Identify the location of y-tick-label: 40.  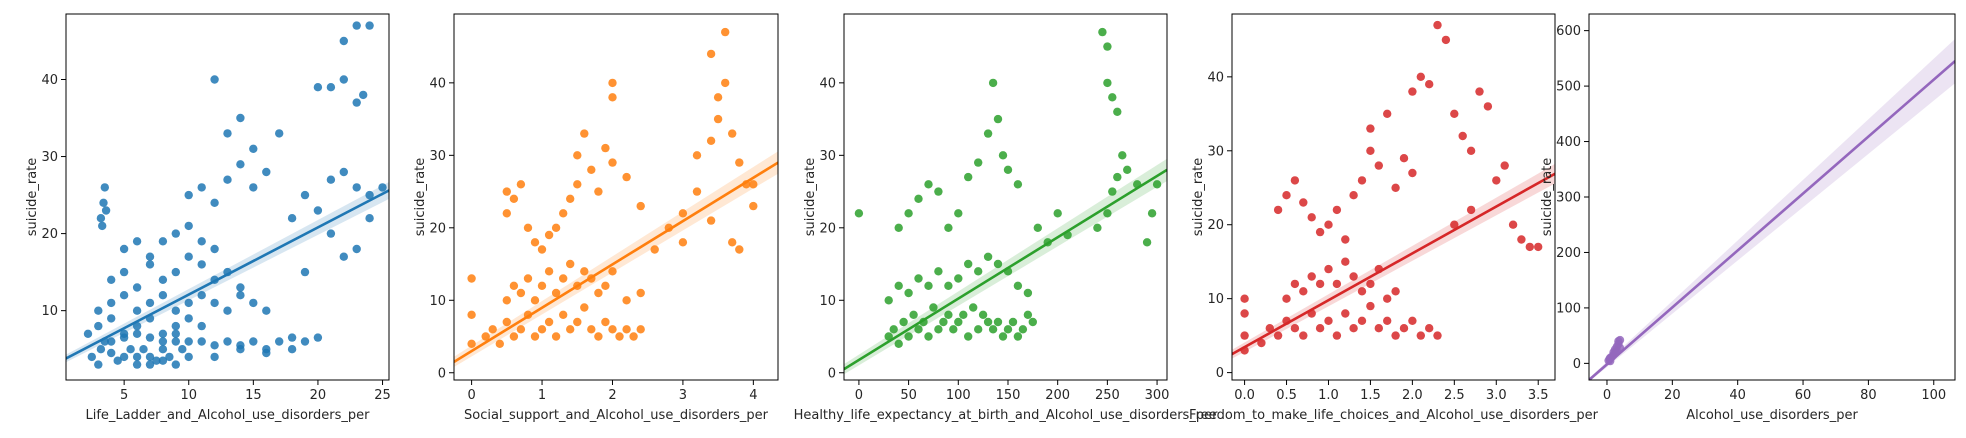
(827, 83).